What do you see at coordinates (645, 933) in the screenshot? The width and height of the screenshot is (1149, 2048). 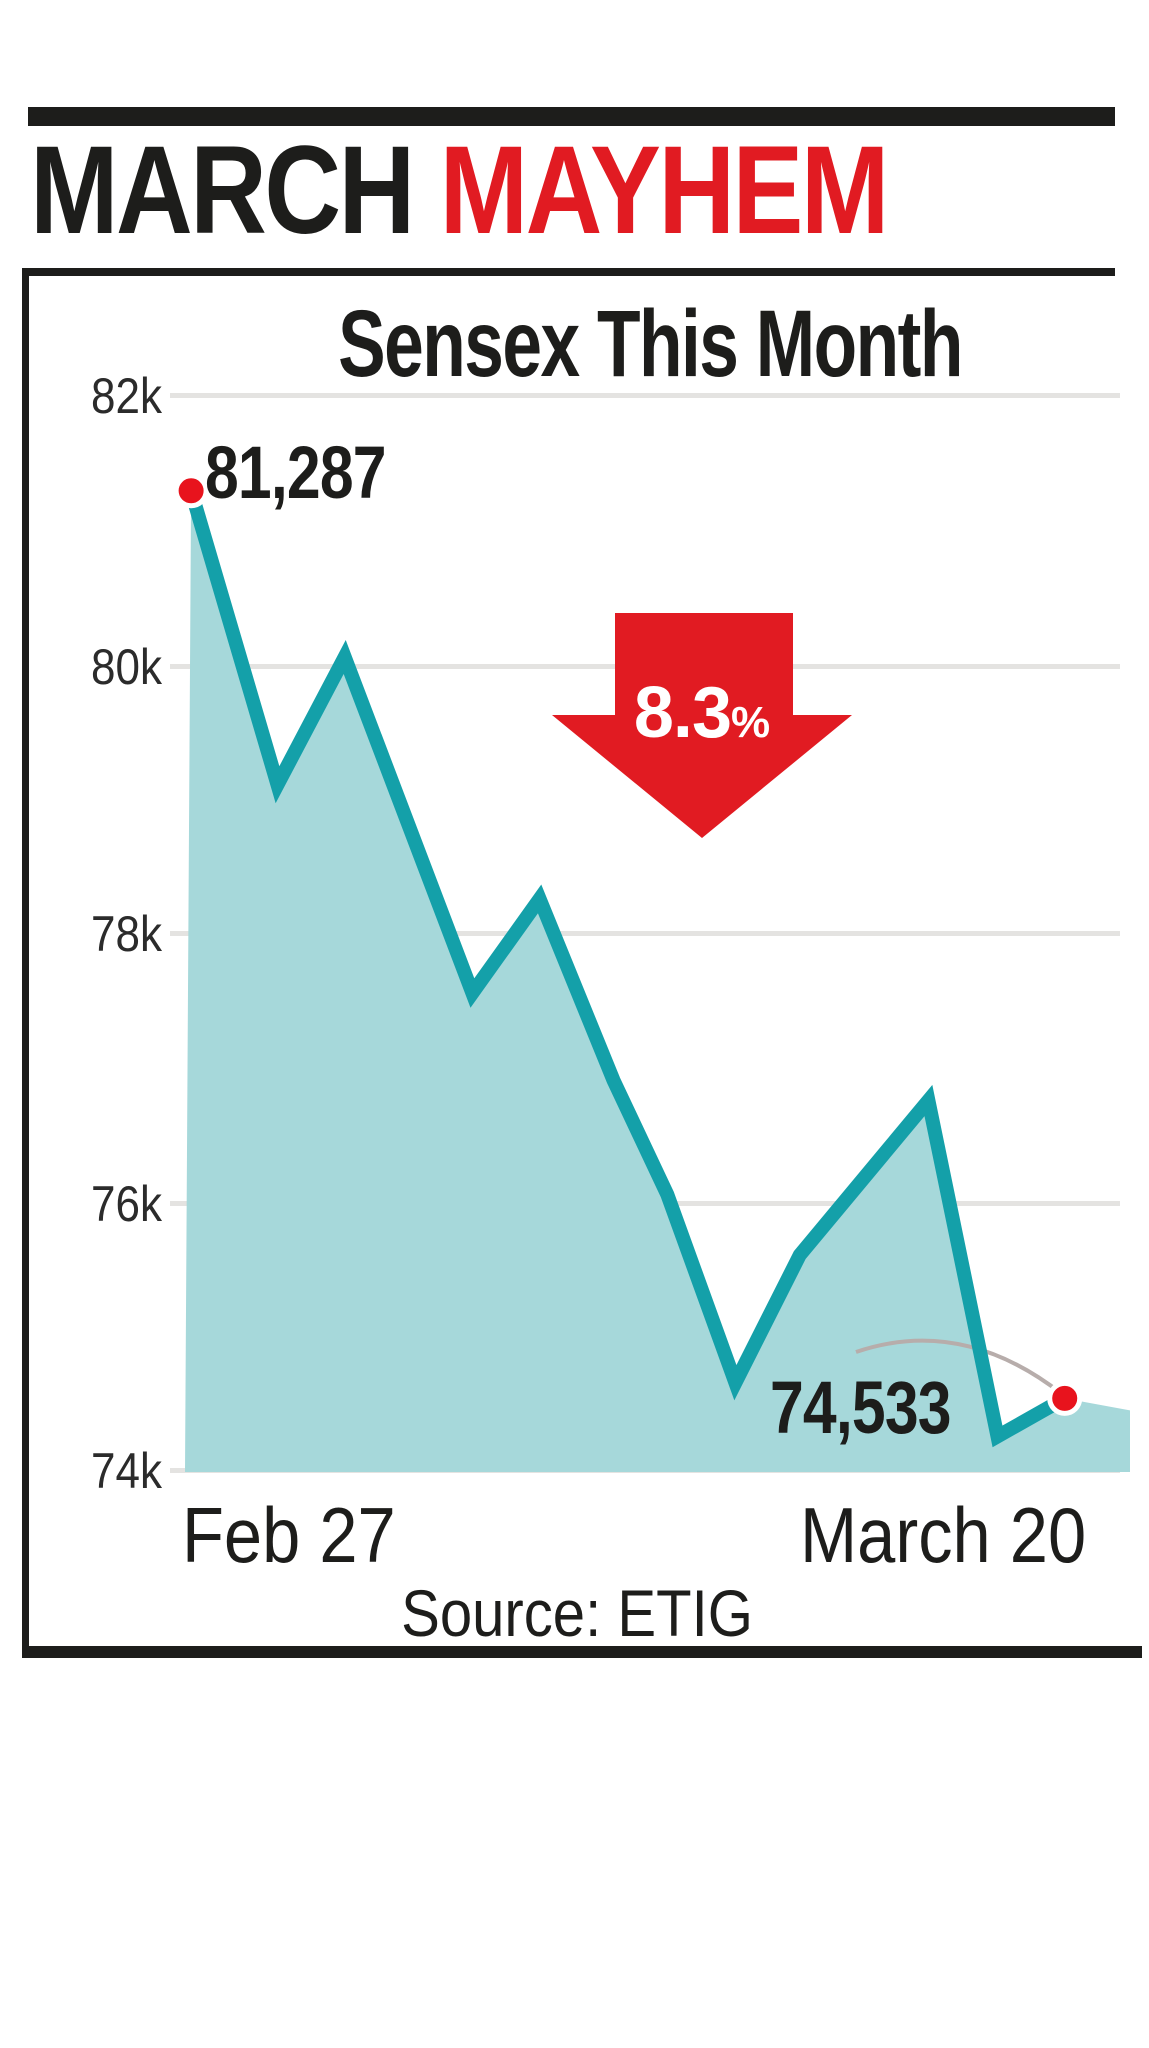 I see `gridline-78k` at bounding box center [645, 933].